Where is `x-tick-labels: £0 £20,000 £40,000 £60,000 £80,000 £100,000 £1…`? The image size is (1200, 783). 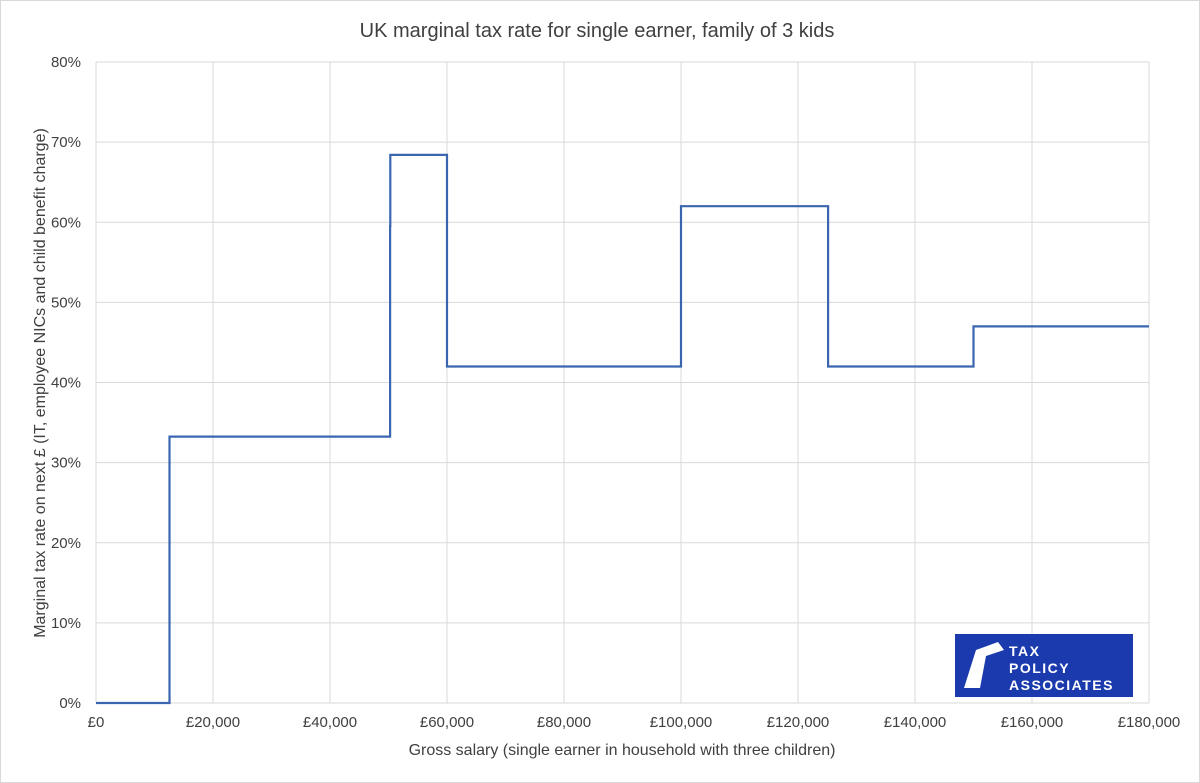
x-tick-labels: £0 £20,000 £40,000 £60,000 £80,000 £100,000 £1… is located at coordinates (634, 722).